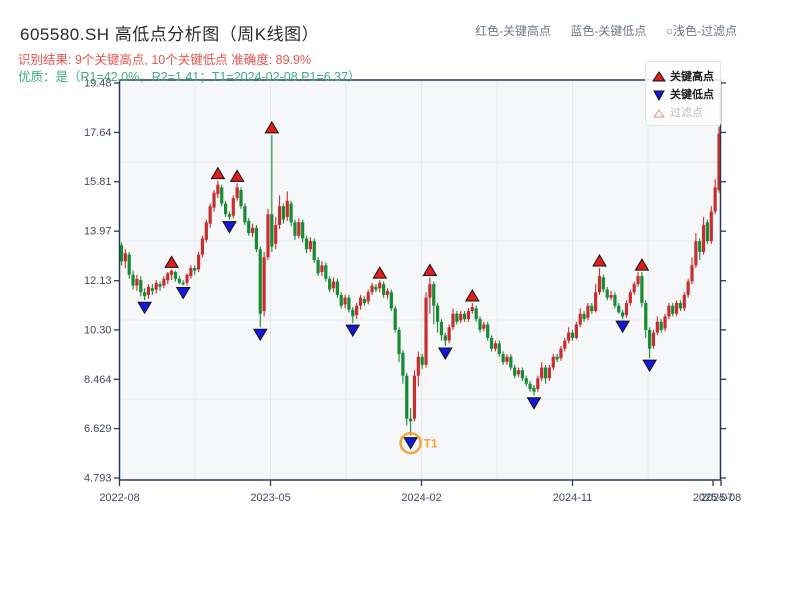 The height and width of the screenshot is (600, 800). I want to click on y-axis-label: 17.64, so click(98, 133).